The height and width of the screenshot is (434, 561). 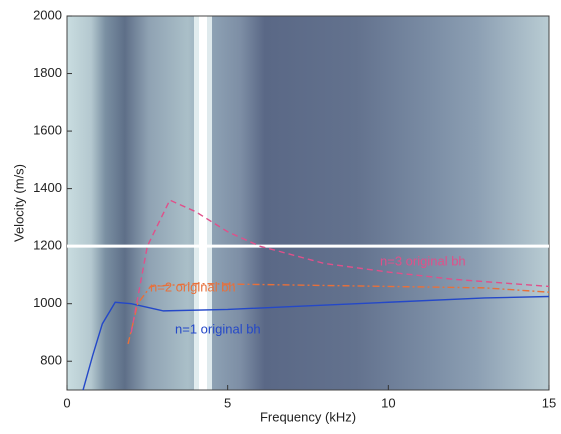 What do you see at coordinates (423, 260) in the screenshot?
I see `series-label: n=3 original bh` at bounding box center [423, 260].